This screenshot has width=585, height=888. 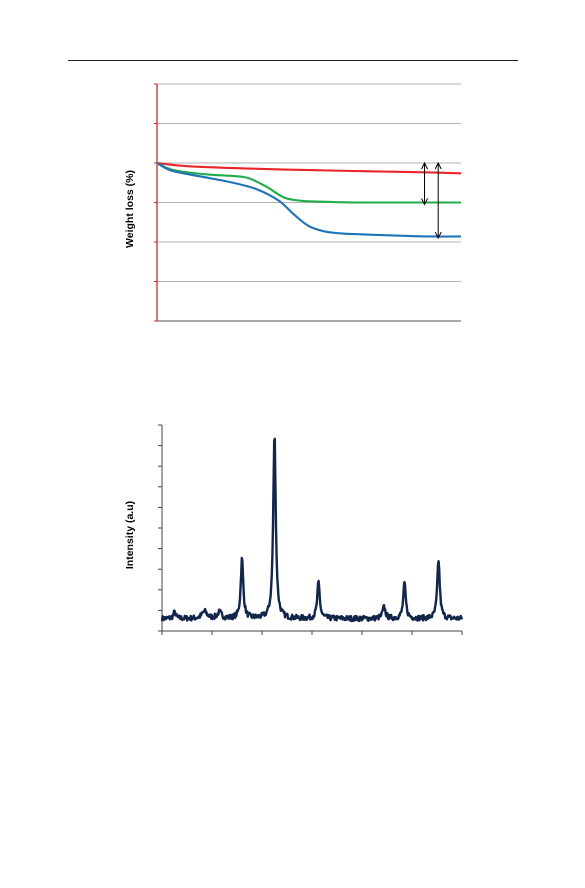 I want to click on xrd-series-group, so click(x=312, y=530).